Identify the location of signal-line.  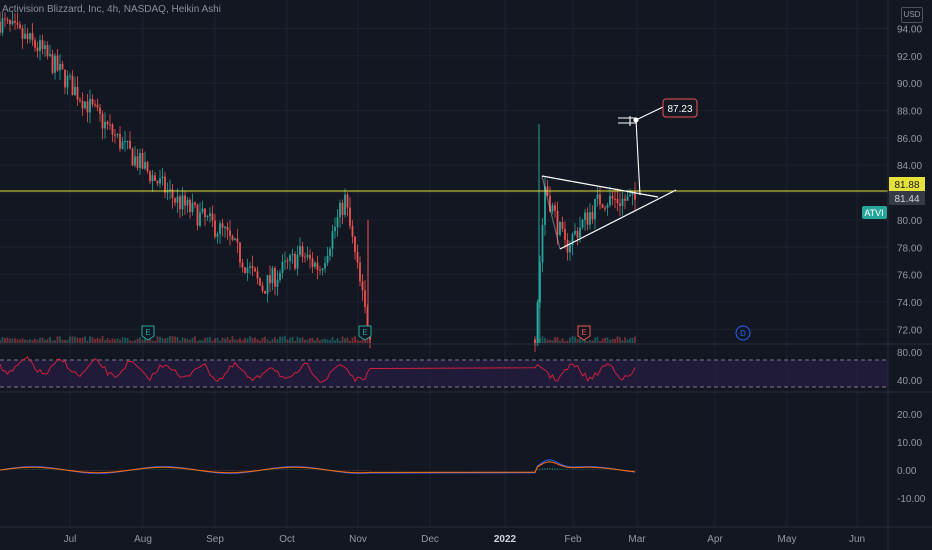
(318, 467).